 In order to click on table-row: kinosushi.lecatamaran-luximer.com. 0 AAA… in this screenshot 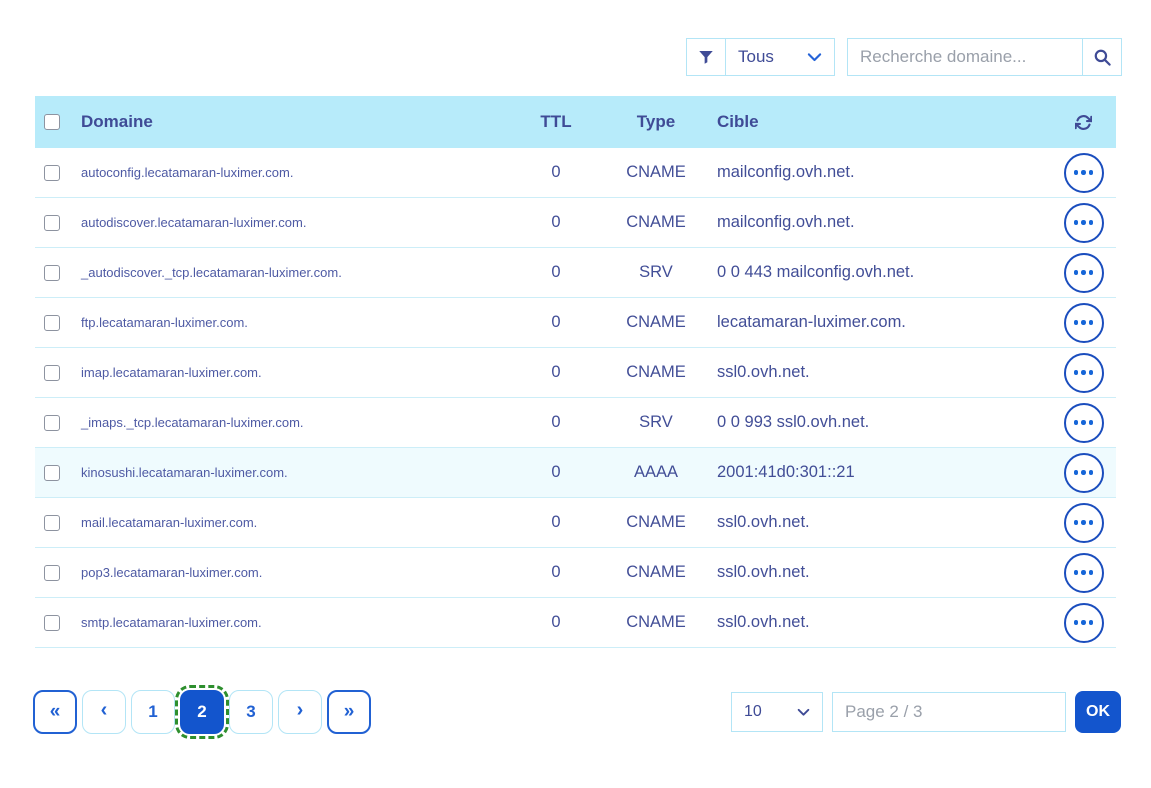, I will do `click(575, 473)`.